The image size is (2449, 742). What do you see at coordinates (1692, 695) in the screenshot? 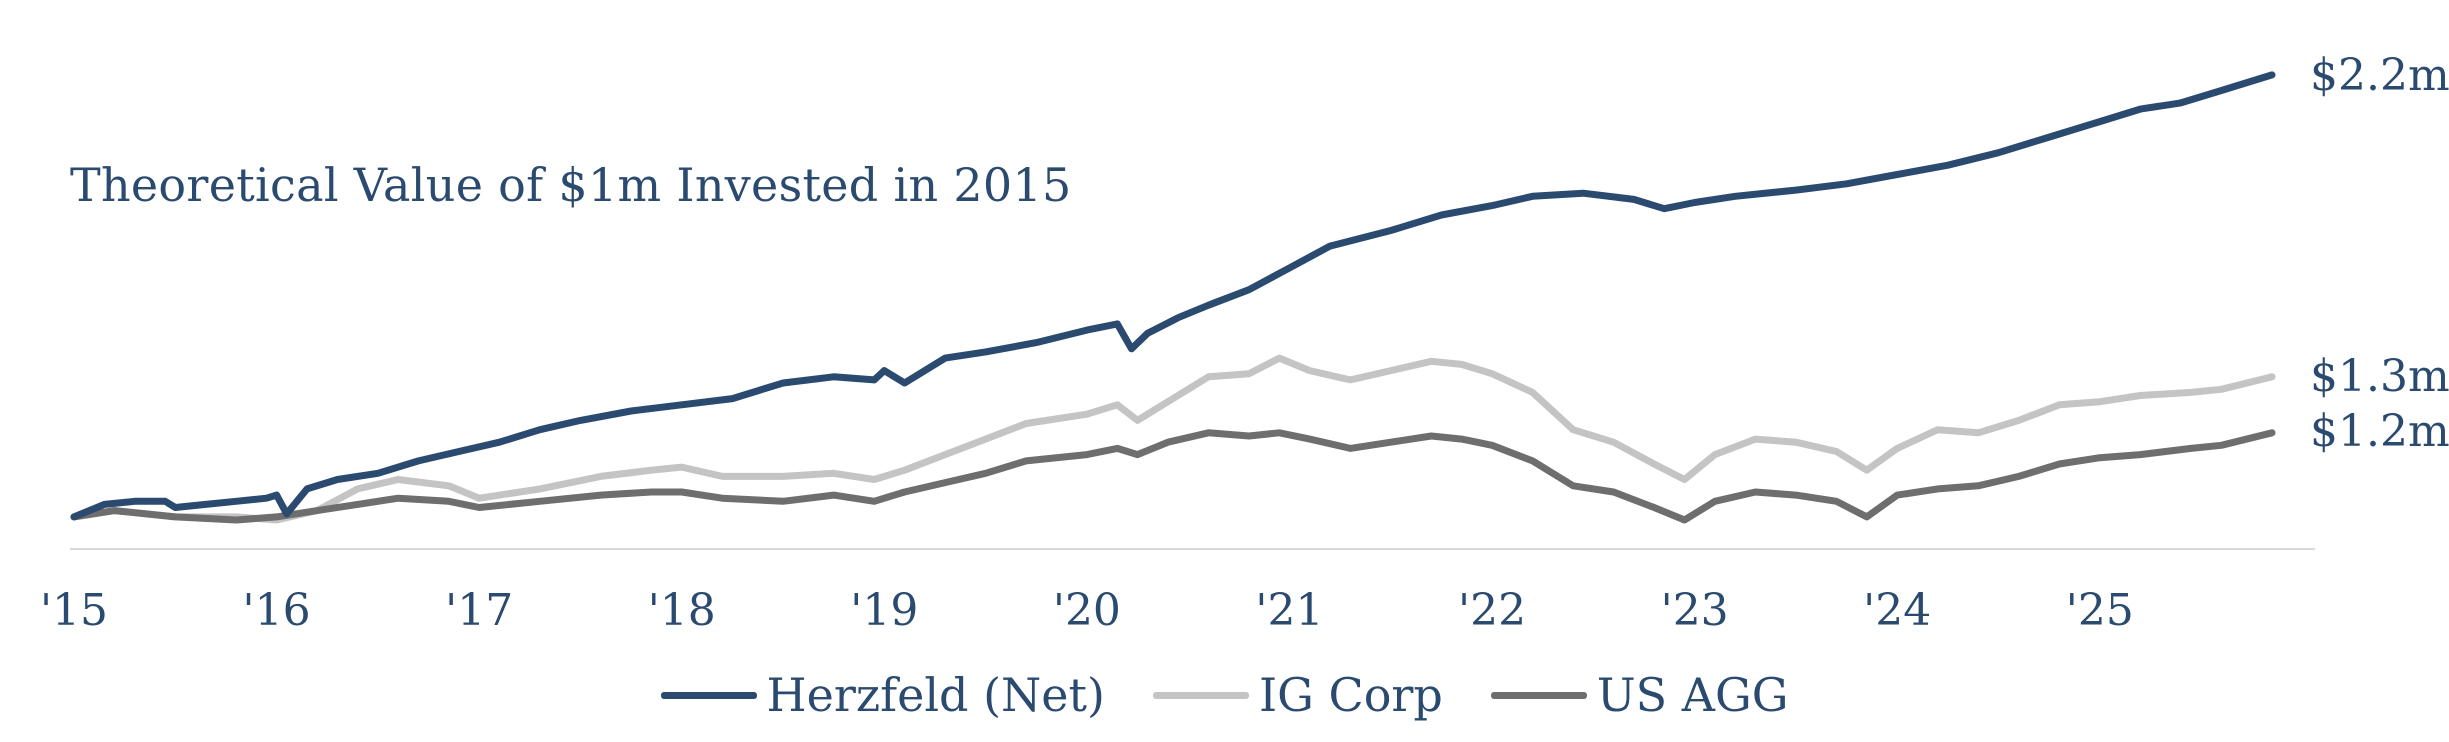
I see `legend-label-us-agg: US AGG` at bounding box center [1692, 695].